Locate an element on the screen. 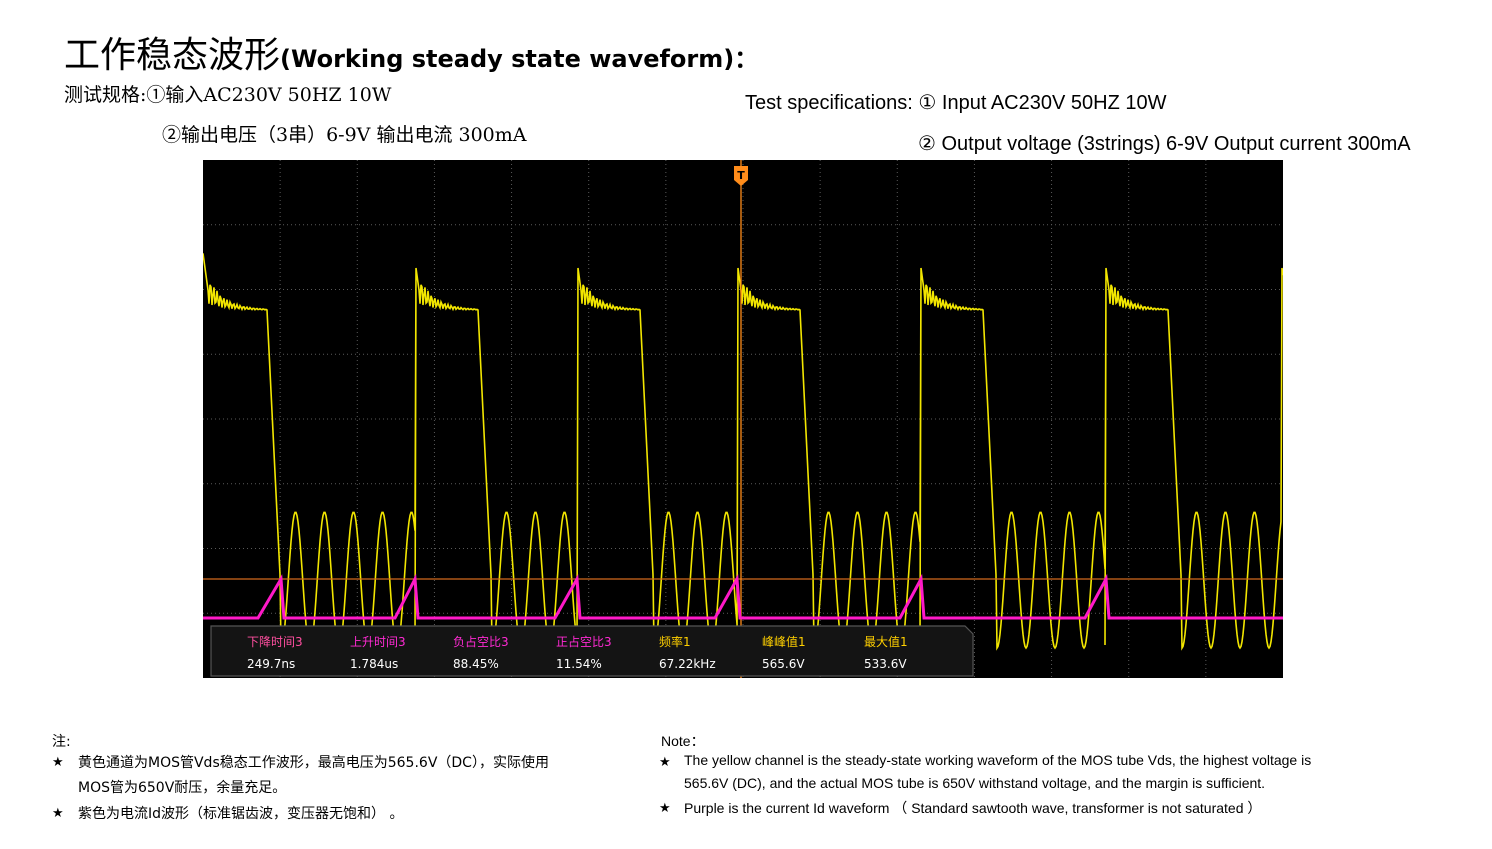 The width and height of the screenshot is (1492, 849). page-title-cn: 工作稳态波形 is located at coordinates (172, 55).